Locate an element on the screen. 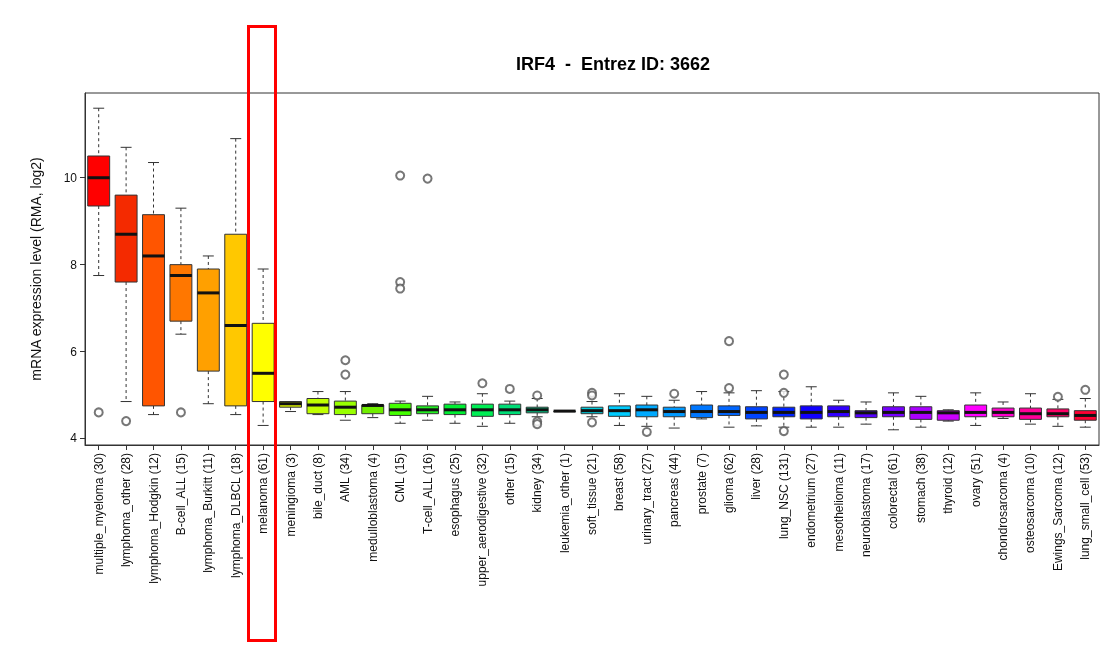 The height and width of the screenshot is (650, 1115). x-tick-label: endometrium (27) is located at coordinates (811, 500).